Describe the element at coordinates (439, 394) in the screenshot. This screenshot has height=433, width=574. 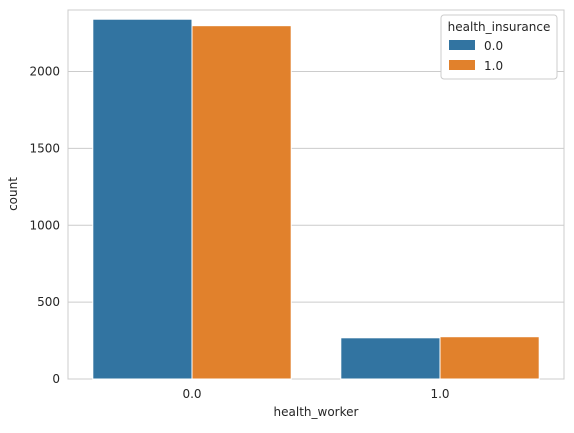
I see `x-tick-label: 1.0` at that location.